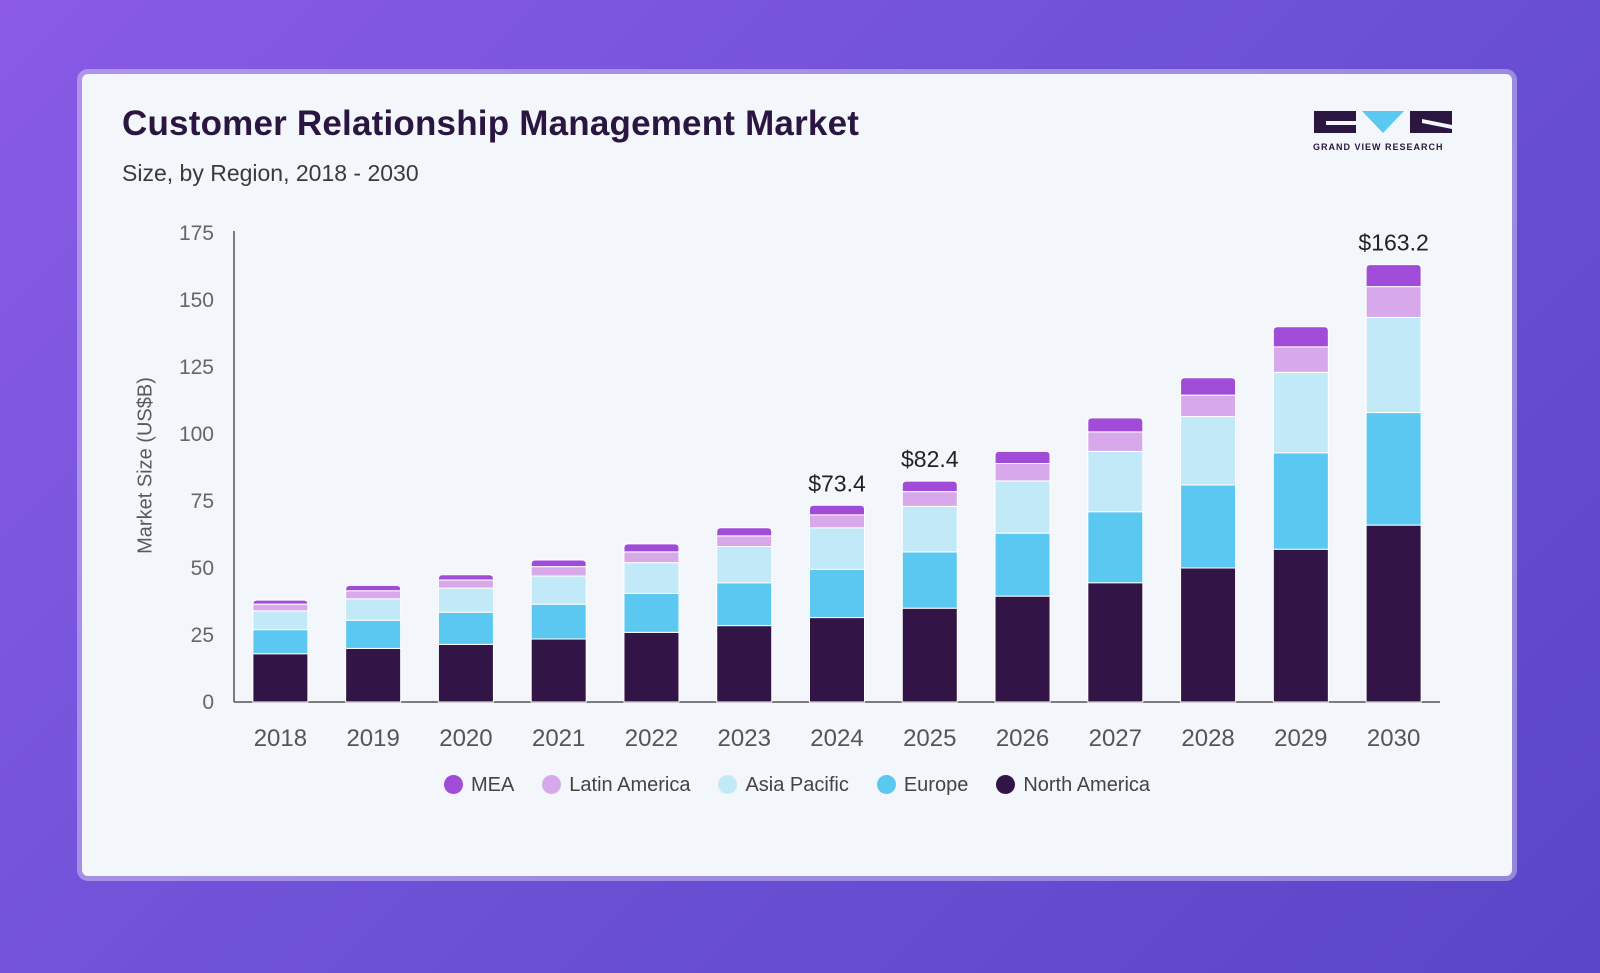 The width and height of the screenshot is (1600, 973). What do you see at coordinates (1087, 785) in the screenshot?
I see `legend-label: North America` at bounding box center [1087, 785].